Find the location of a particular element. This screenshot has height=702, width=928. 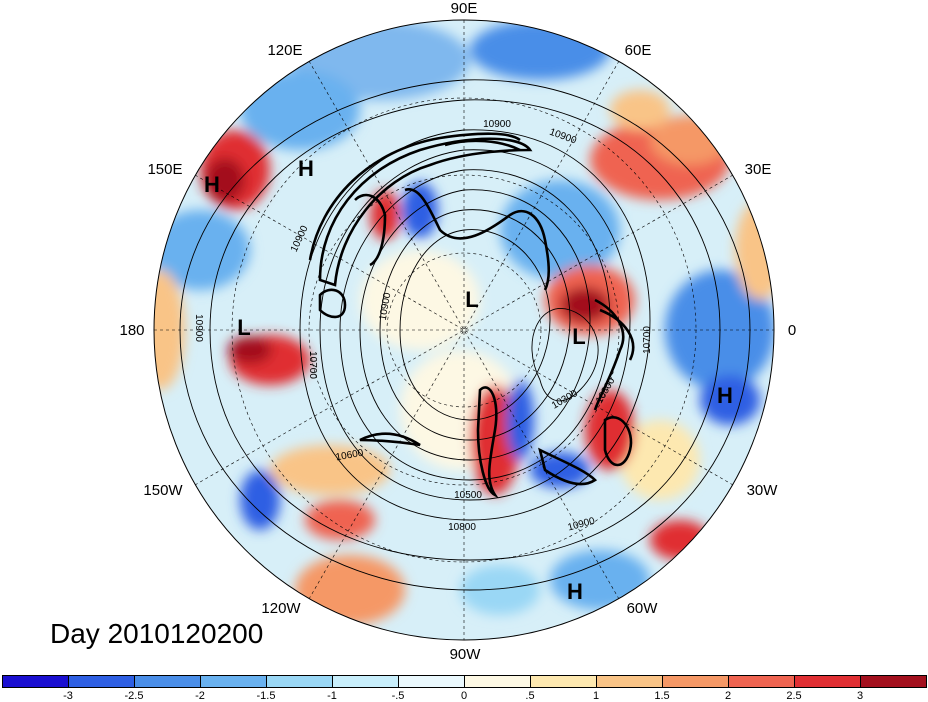

lon-label-30w: 30W is located at coordinates (763, 490).